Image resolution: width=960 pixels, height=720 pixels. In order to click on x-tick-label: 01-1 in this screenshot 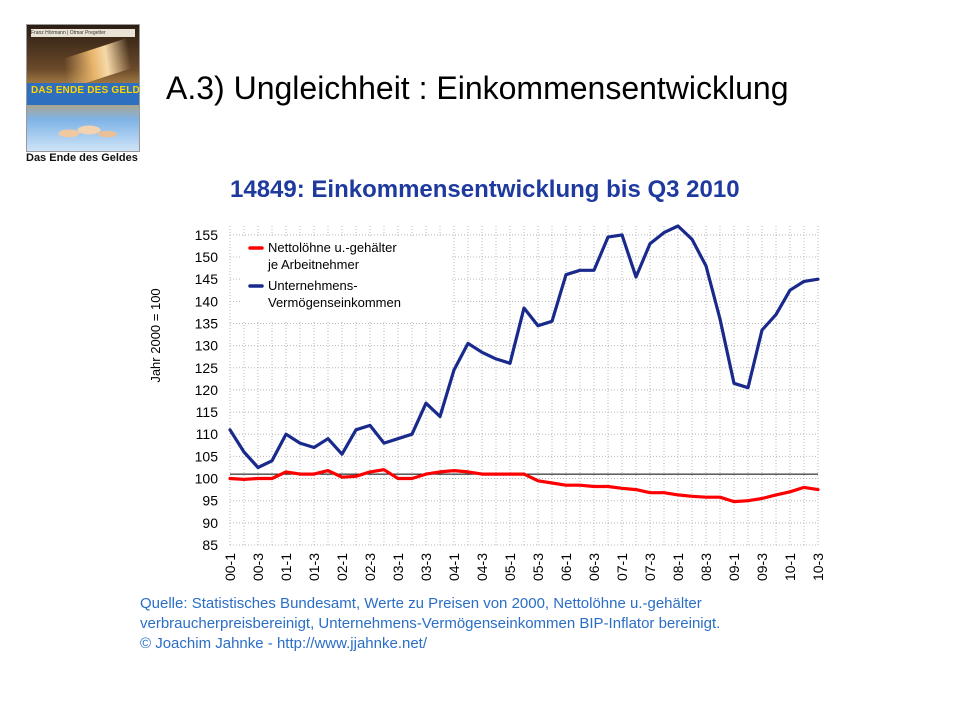, I will do `click(286, 567)`.